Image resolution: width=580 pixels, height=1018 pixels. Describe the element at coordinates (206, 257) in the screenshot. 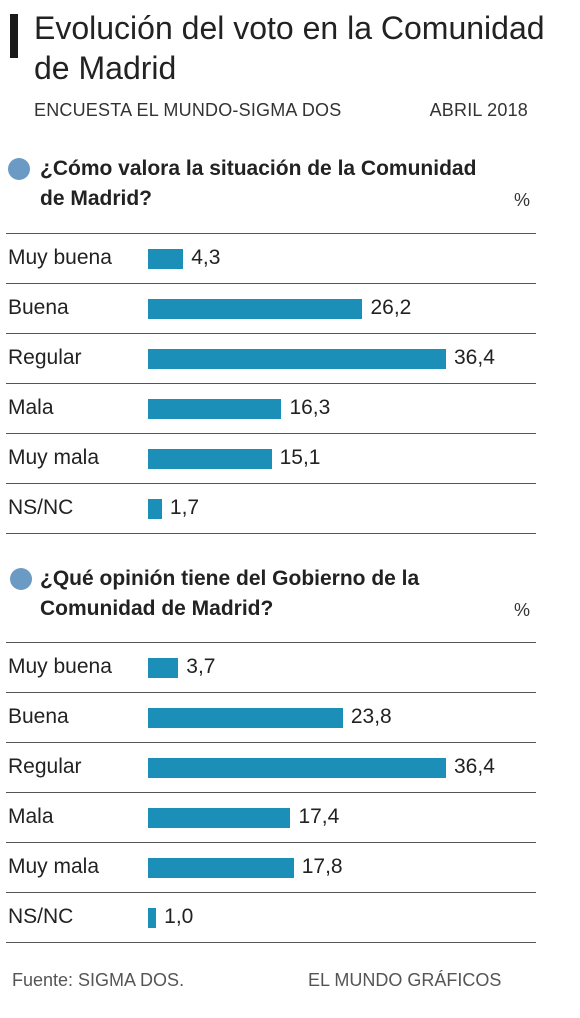

I see `data-label: 4,3` at that location.